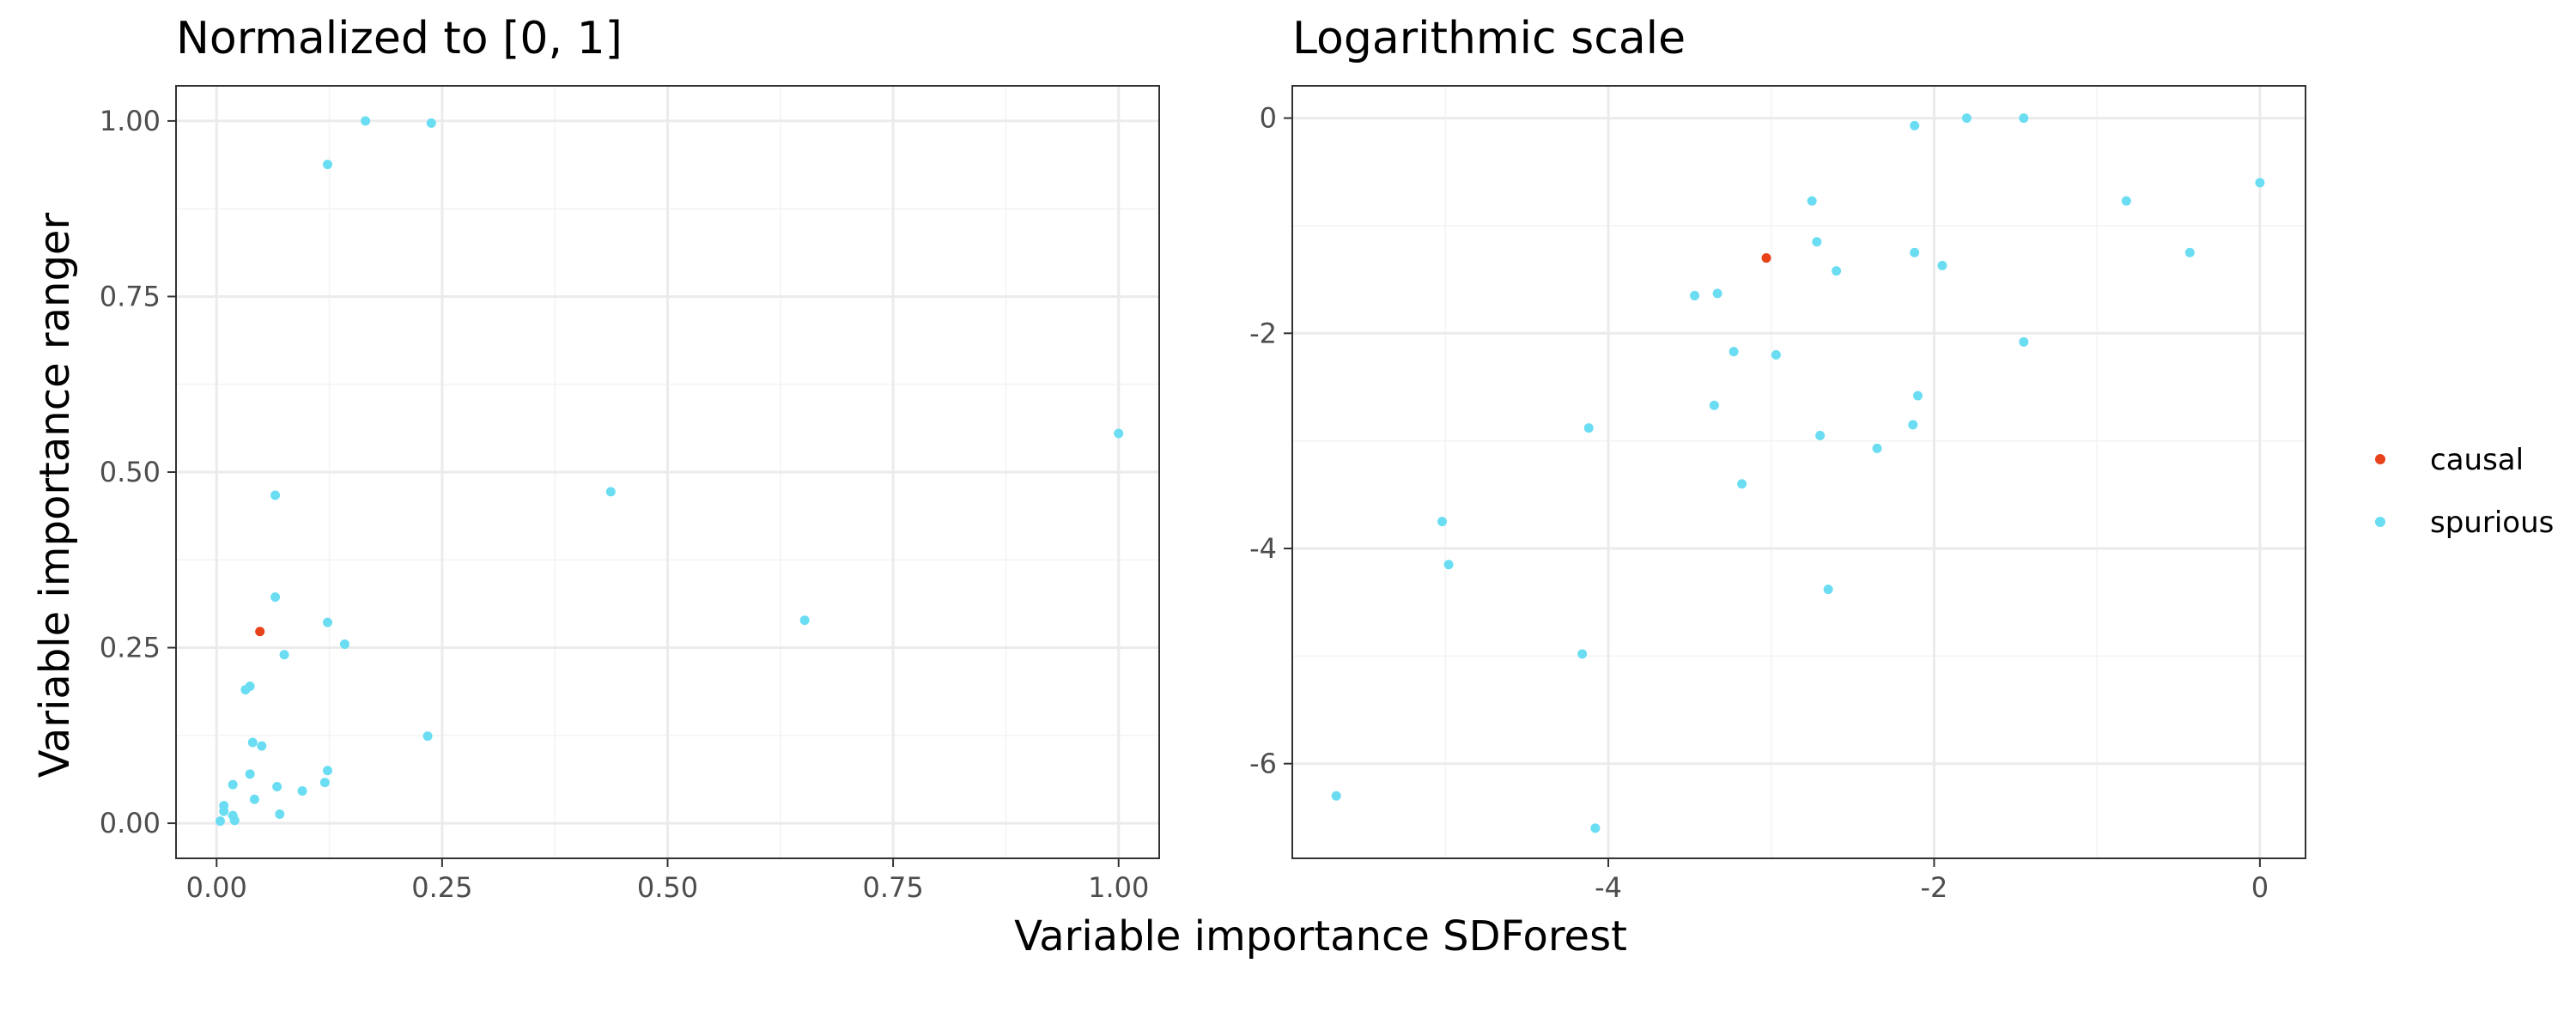 The height and width of the screenshot is (1030, 2576). What do you see at coordinates (1263, 764) in the screenshot?
I see `y-tick-label: -6` at bounding box center [1263, 764].